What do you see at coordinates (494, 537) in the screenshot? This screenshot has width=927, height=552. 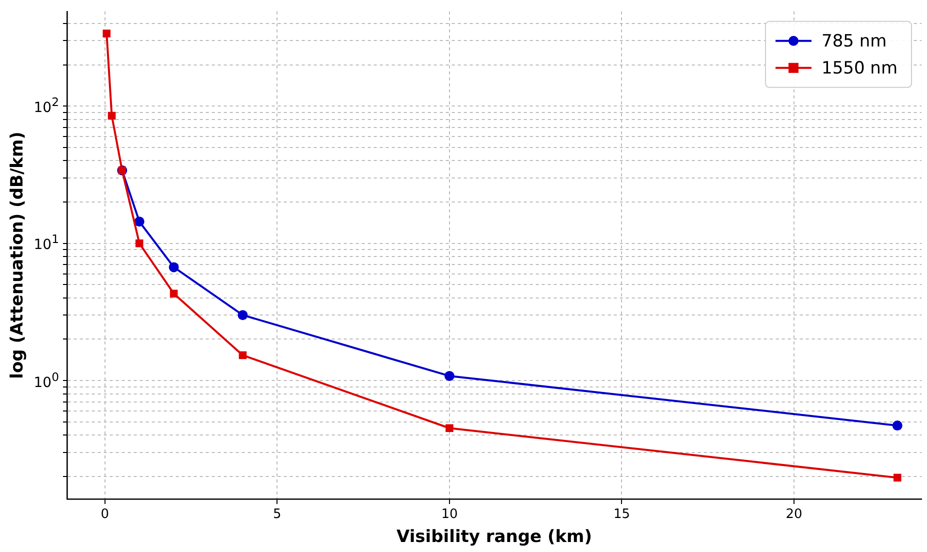 I see `x-axis-title: Visibility range (km)` at bounding box center [494, 537].